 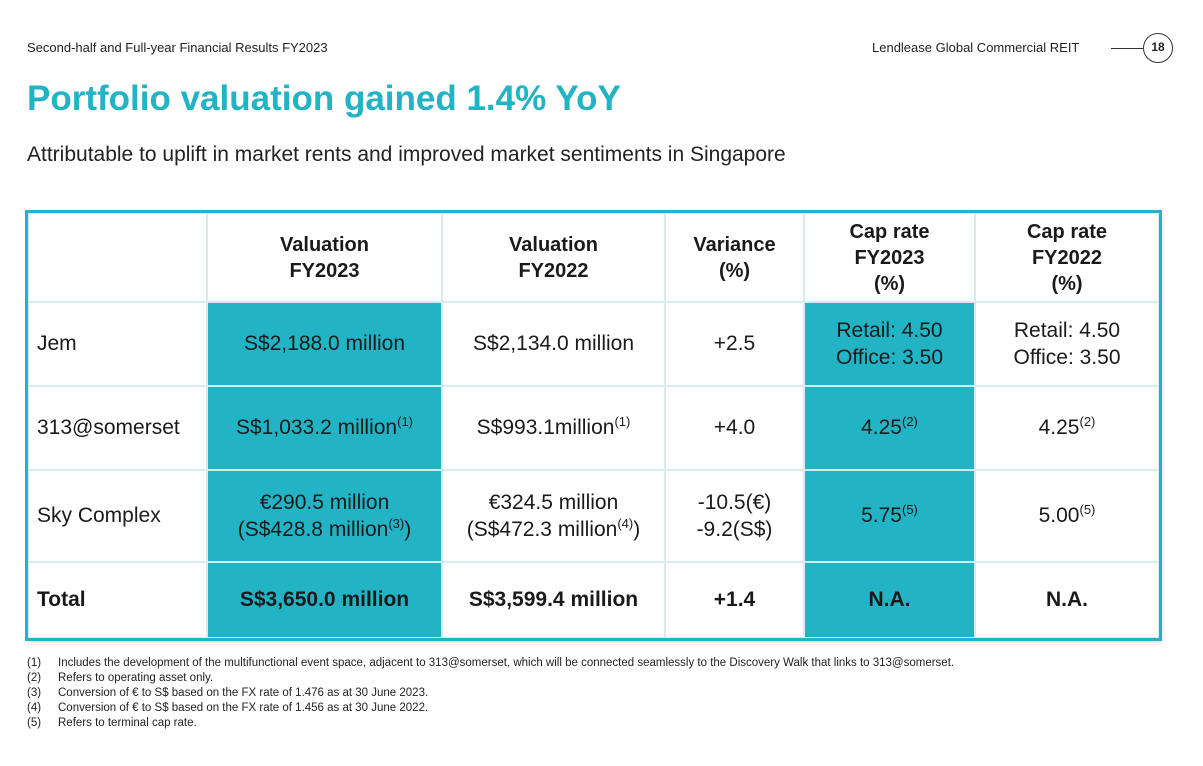 What do you see at coordinates (127, 723) in the screenshot?
I see `footnote-text: Refers to terminal cap rate.` at bounding box center [127, 723].